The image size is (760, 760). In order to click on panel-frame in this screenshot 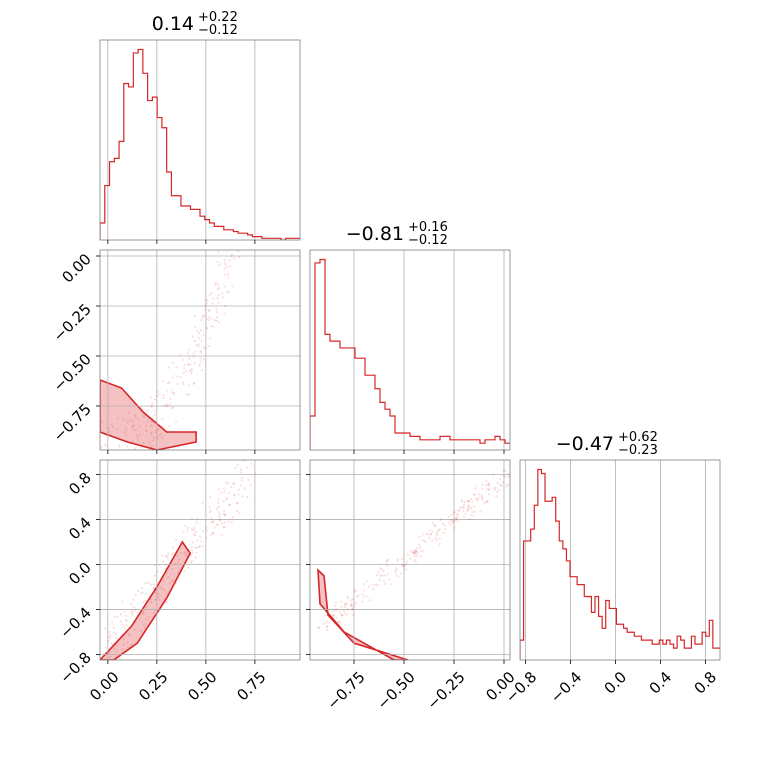, I will do `click(200, 560)`.